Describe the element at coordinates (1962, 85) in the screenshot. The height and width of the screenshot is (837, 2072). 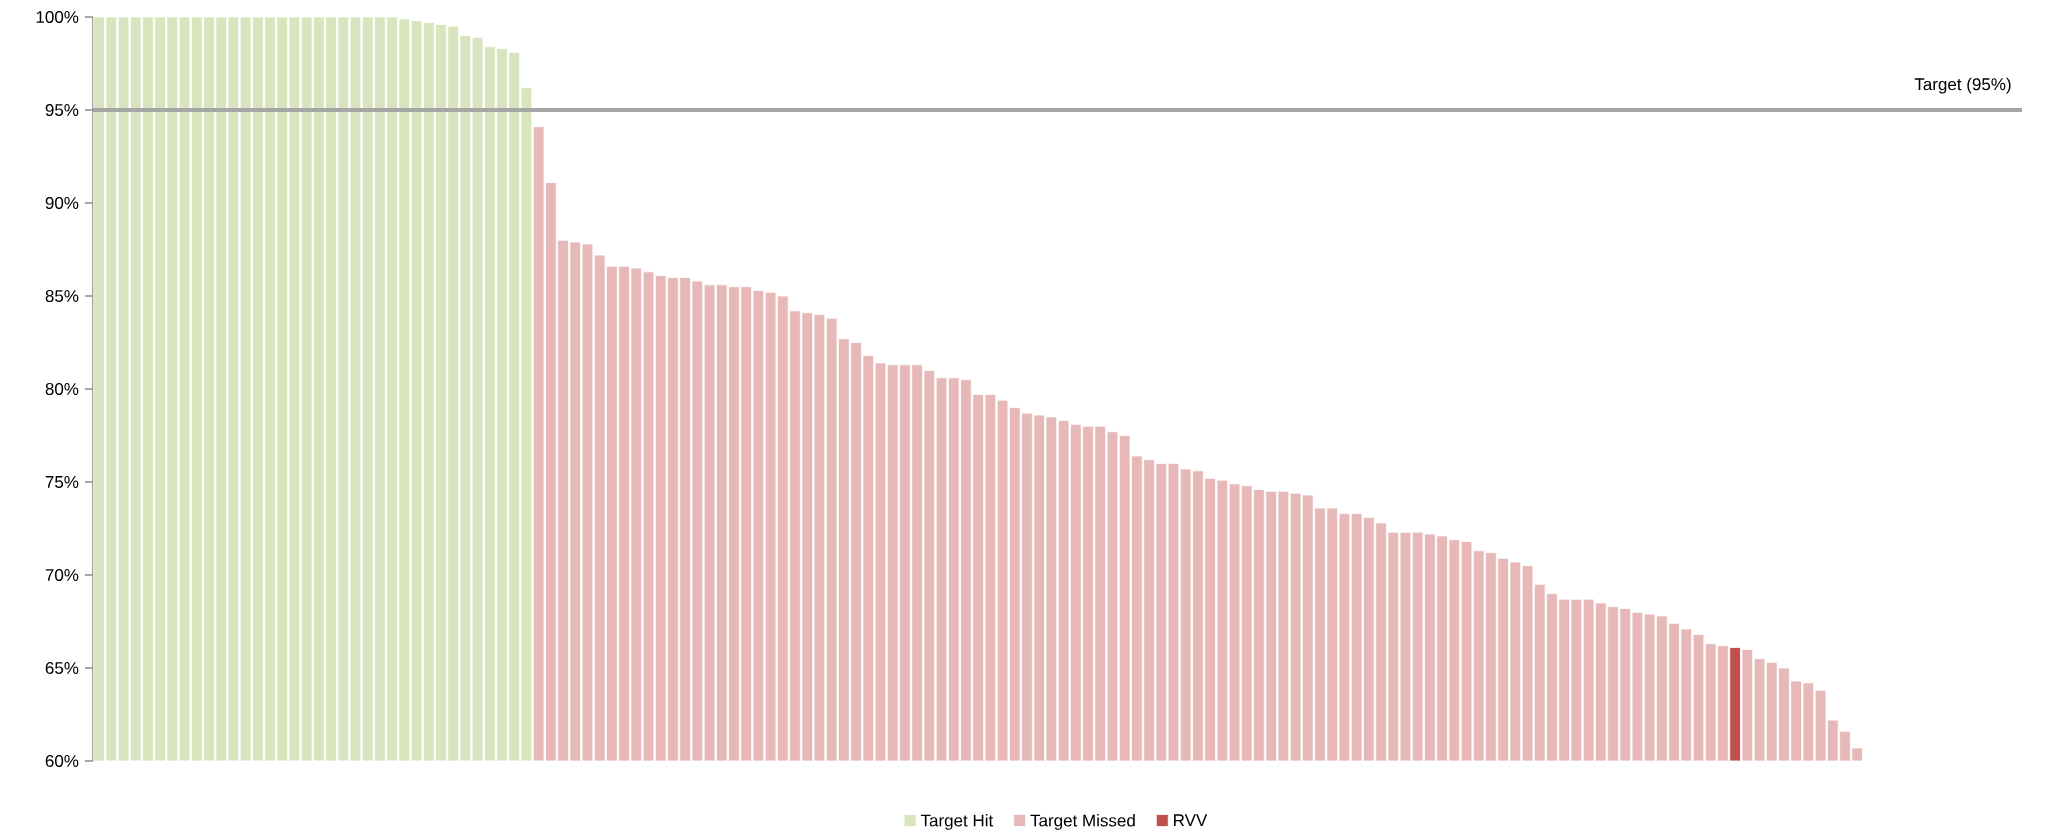
I see `ref-line-label: Target (95%)` at that location.